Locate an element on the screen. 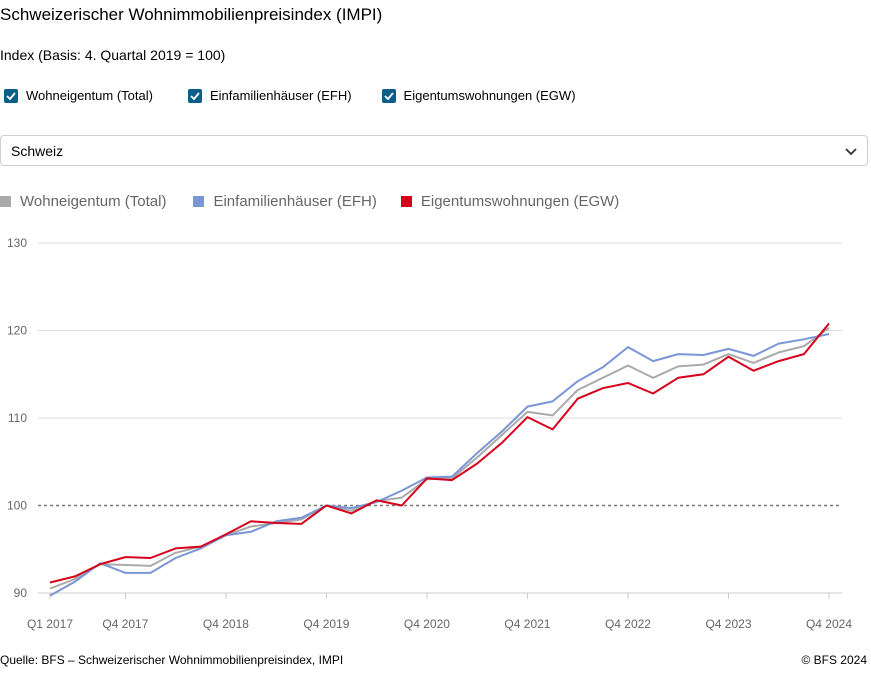 Image resolution: width=871 pixels, height=678 pixels. x-tick-label: Q4 2022 is located at coordinates (628, 624).